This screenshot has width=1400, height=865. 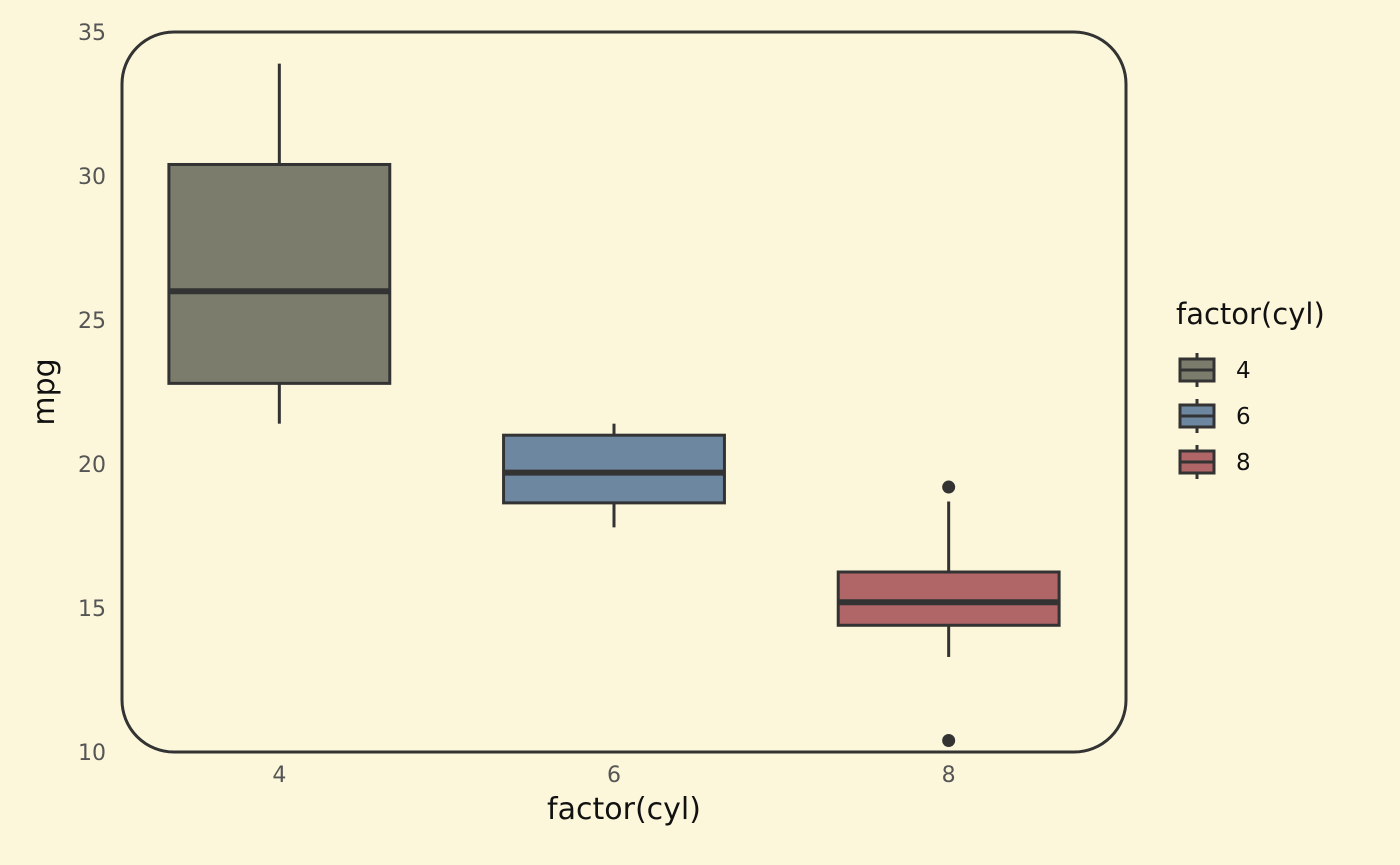 What do you see at coordinates (1243, 463) in the screenshot?
I see `legend-label: 8` at bounding box center [1243, 463].